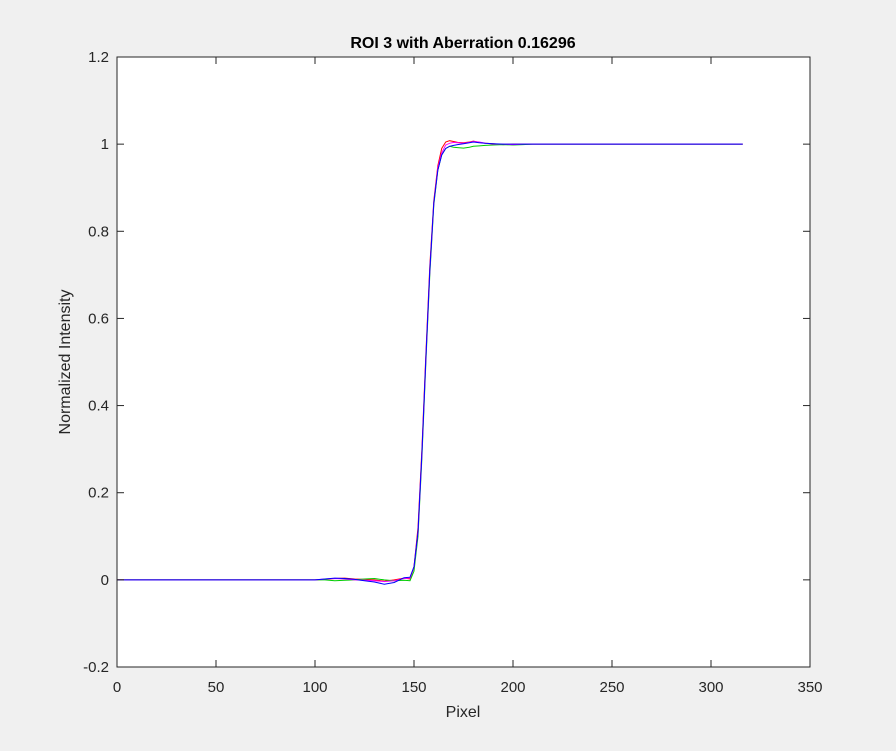 The height and width of the screenshot is (751, 896). I want to click on x-tick-label: 50, so click(216, 687).